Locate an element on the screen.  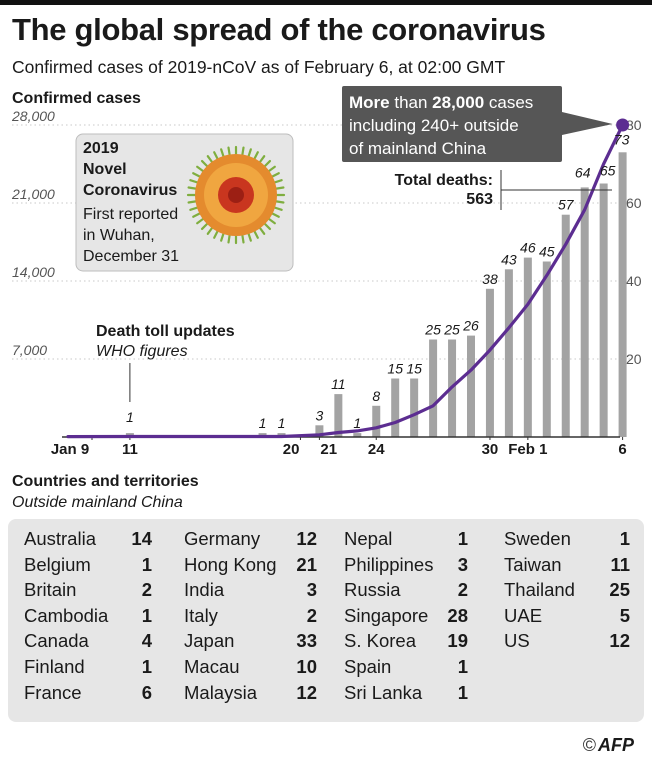
total-deaths-value: 563 is located at coordinates (479, 199).